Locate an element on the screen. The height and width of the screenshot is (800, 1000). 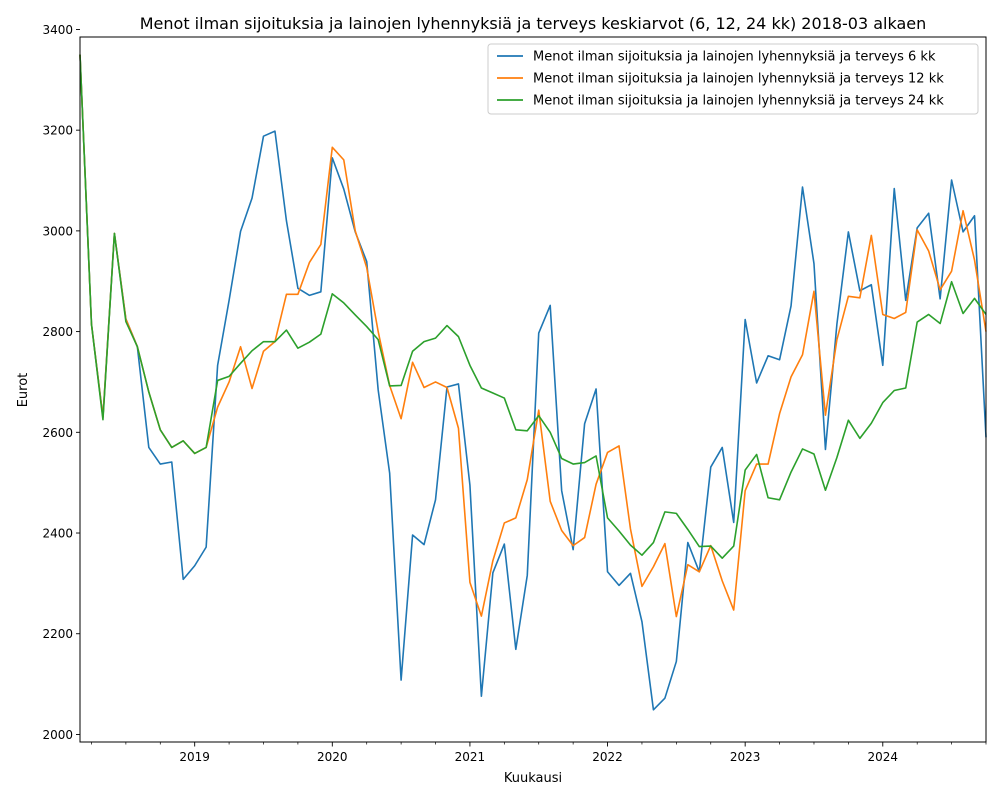
x-tick-label: 2020 is located at coordinates (332, 757).